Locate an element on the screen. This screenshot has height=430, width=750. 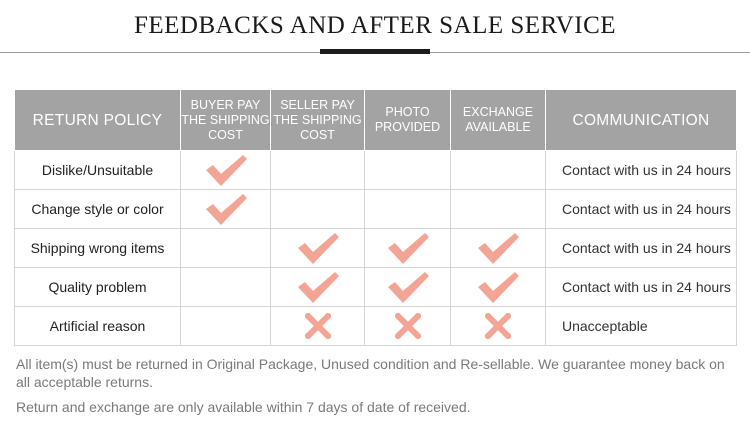
communication-cell: Unacceptable is located at coordinates (641, 326).